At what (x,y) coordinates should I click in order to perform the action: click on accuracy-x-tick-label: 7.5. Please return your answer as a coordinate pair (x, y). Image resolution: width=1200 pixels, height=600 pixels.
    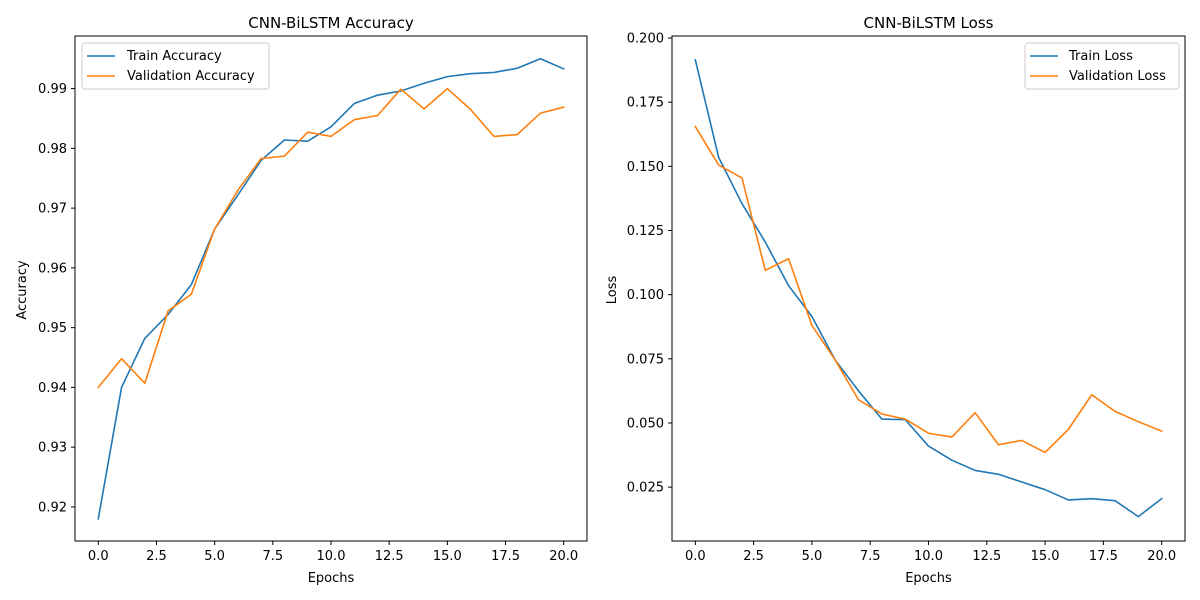
    Looking at the image, I should click on (272, 556).